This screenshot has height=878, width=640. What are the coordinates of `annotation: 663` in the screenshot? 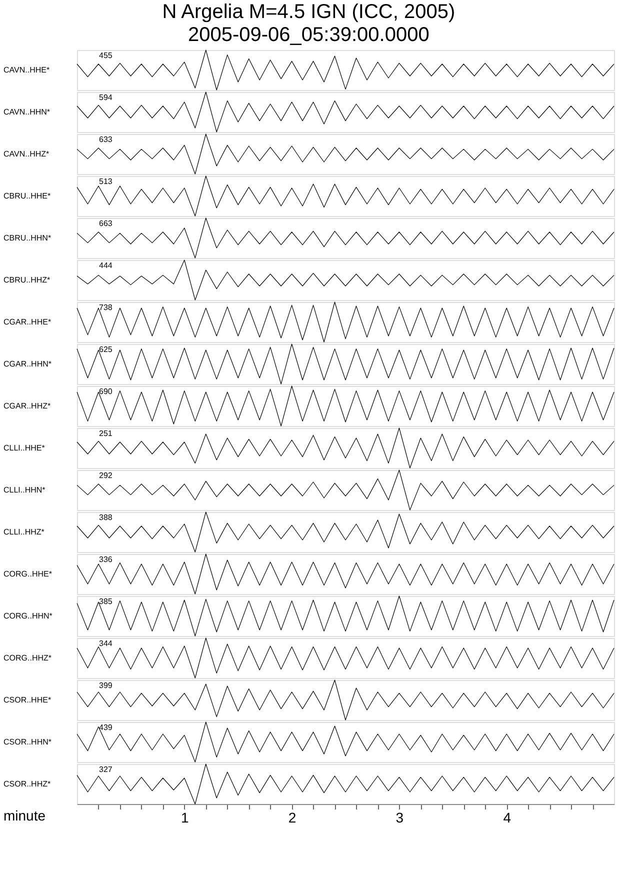 It's located at (106, 223).